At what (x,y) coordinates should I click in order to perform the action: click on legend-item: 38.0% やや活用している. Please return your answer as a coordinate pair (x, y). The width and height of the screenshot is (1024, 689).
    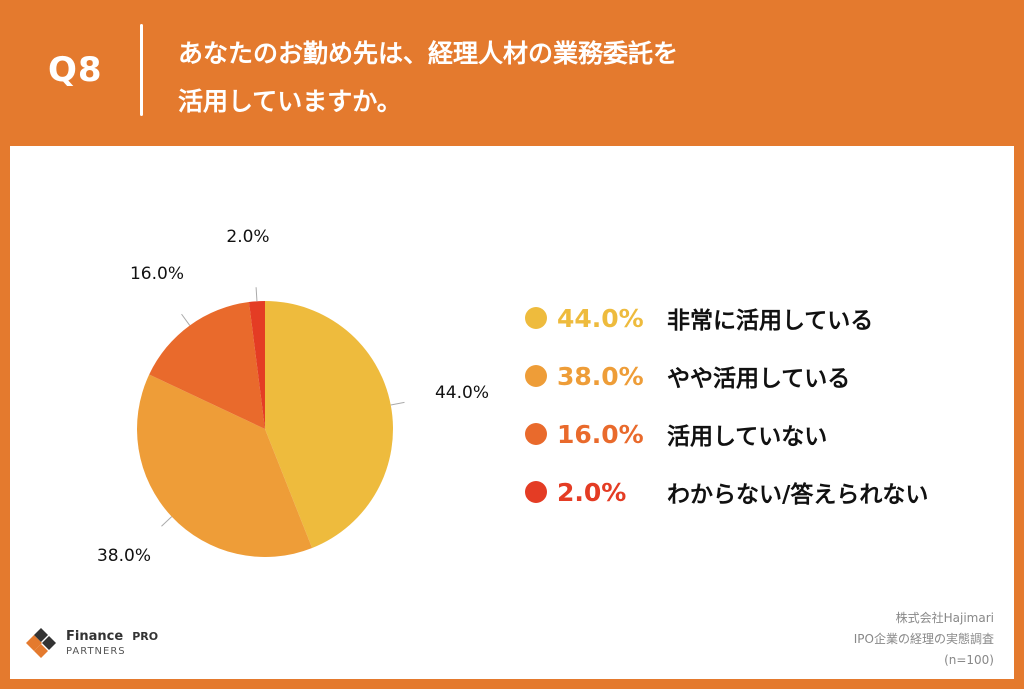
    Looking at the image, I should click on (687, 376).